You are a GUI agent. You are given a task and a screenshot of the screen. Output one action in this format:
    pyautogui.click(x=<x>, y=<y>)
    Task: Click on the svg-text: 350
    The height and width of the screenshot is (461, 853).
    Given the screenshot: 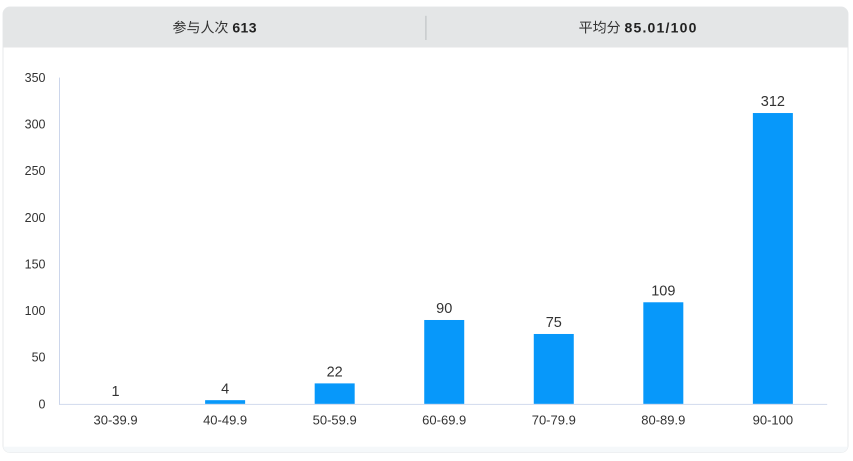 What is the action you would take?
    pyautogui.click(x=35, y=78)
    